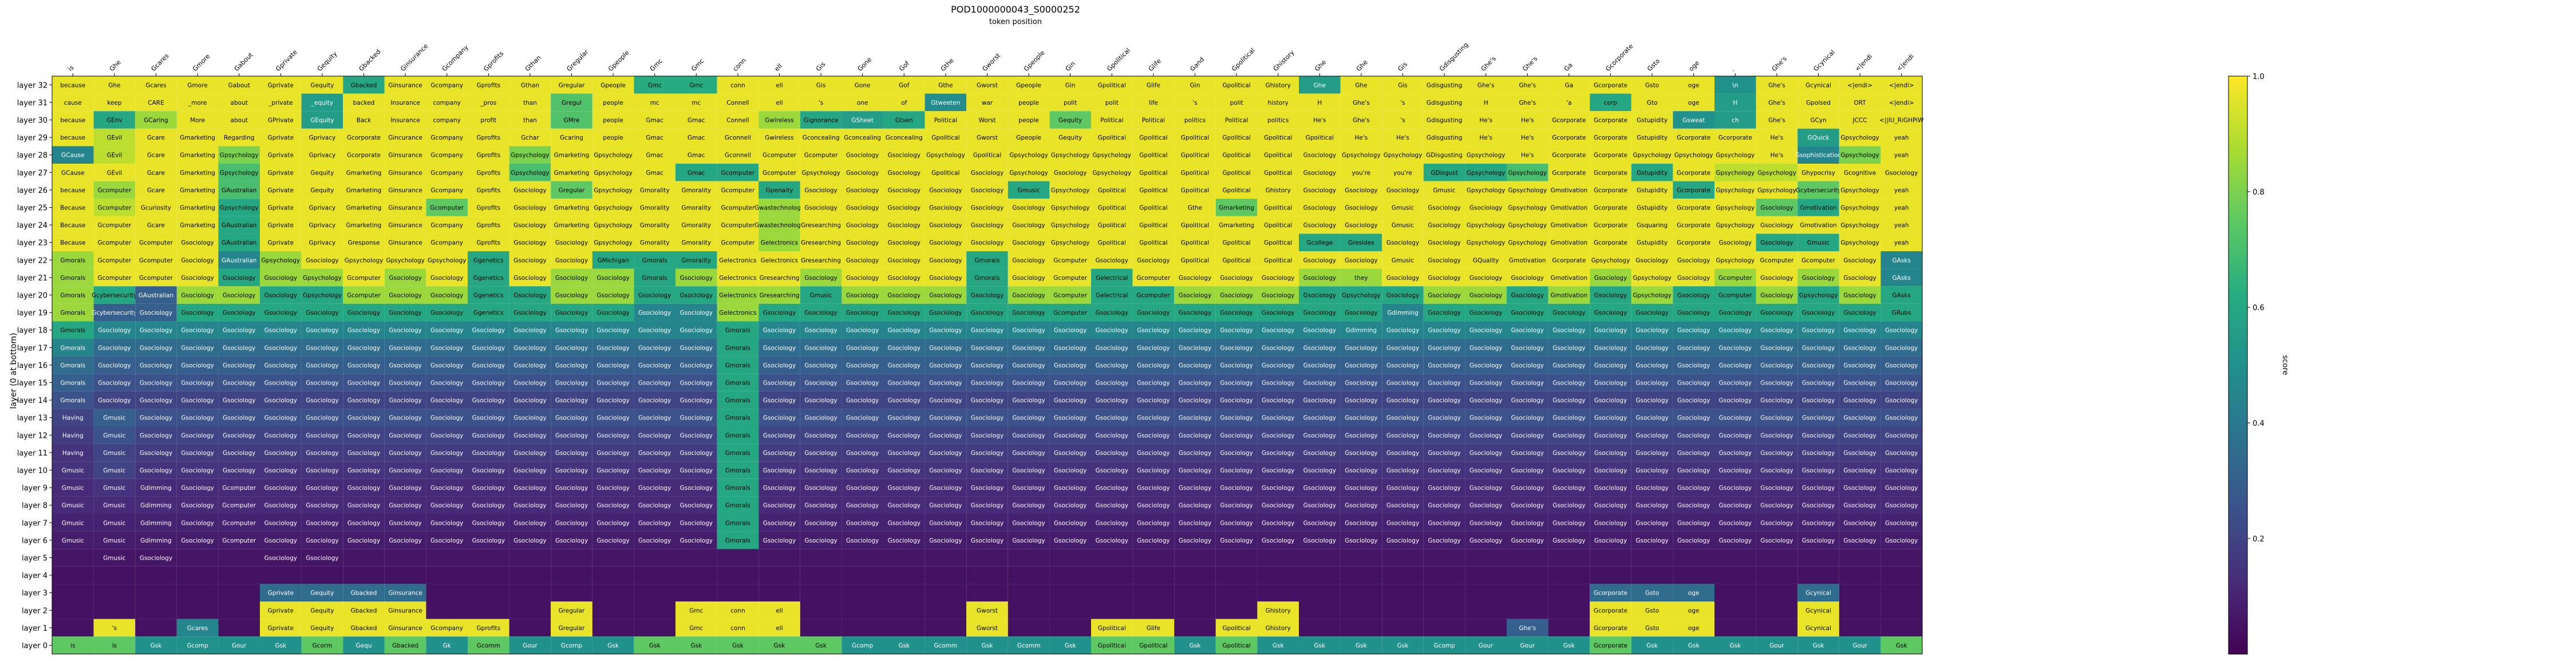  Describe the element at coordinates (737, 313) in the screenshot. I see `heatmap-cell-label: Gelectronics` at that location.